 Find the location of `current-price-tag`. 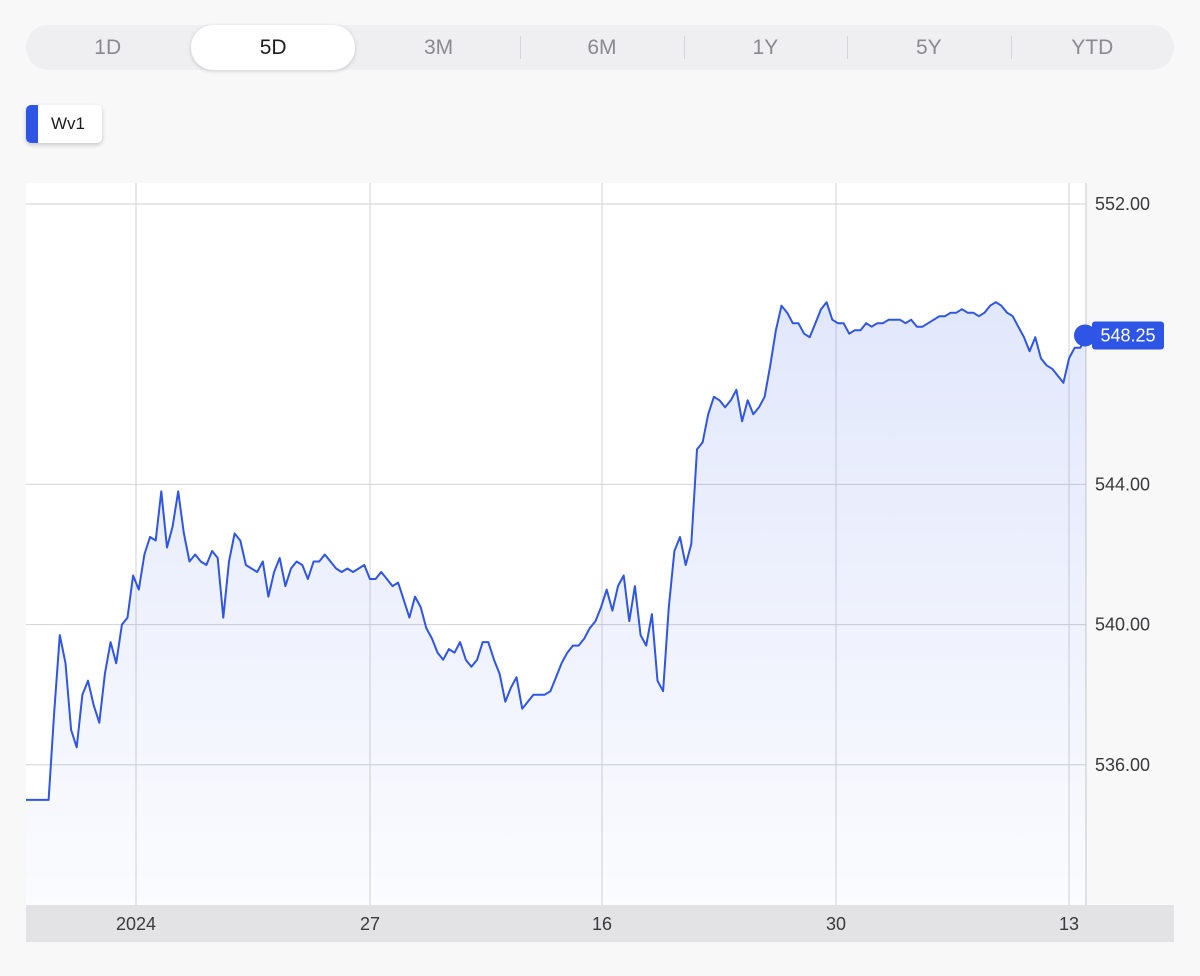

current-price-tag is located at coordinates (1128, 335).